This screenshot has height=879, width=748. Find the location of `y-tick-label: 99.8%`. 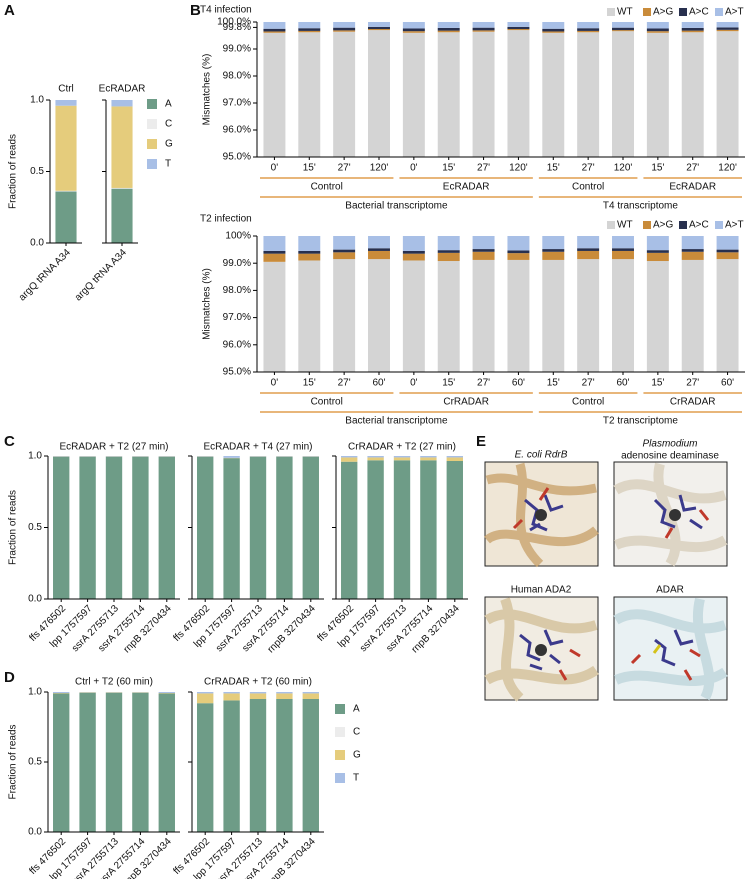

y-tick-label: 99.8% is located at coordinates (237, 27).